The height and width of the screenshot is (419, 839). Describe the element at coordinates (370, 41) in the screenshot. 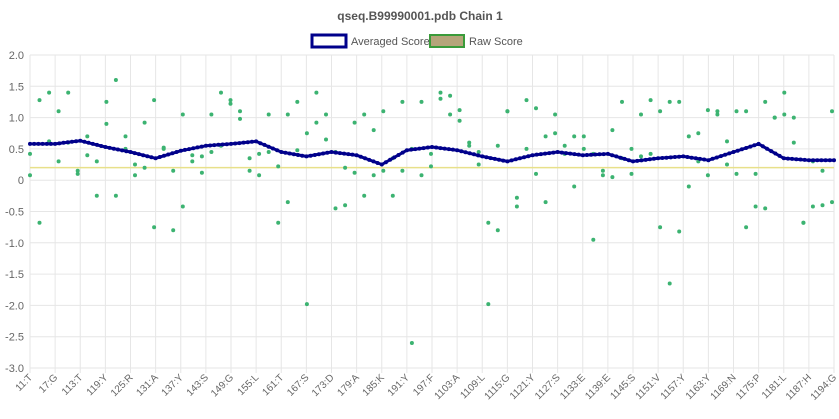

I see `legend-item-averaged: Averaged Score` at that location.